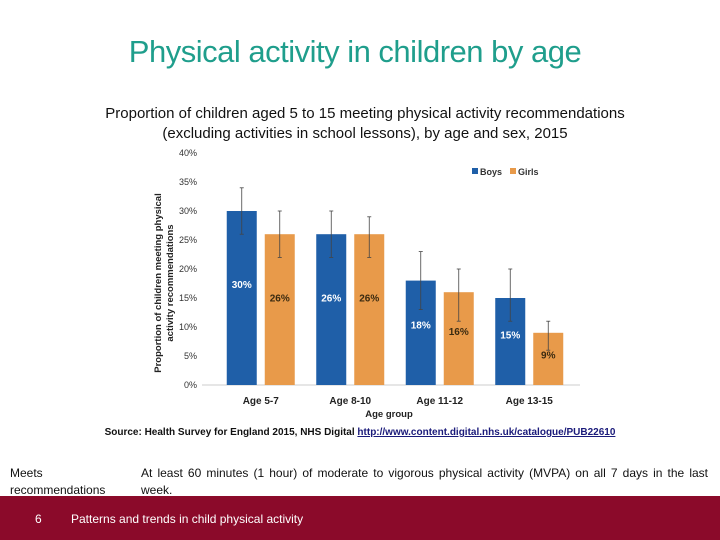  Describe the element at coordinates (242, 285) in the screenshot. I see `data-label: 30%` at that location.